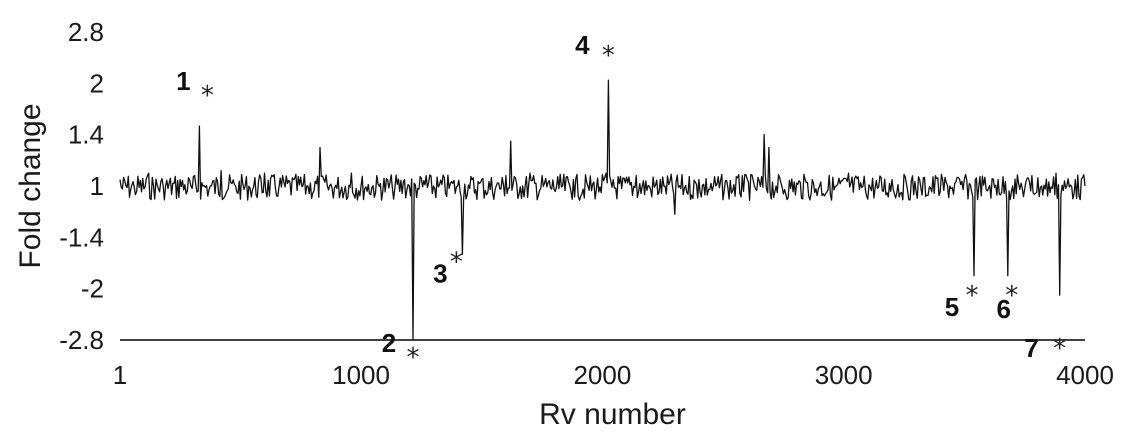 Image resolution: width=1121 pixels, height=432 pixels. I want to click on y-tick-label: 1, so click(97, 186).